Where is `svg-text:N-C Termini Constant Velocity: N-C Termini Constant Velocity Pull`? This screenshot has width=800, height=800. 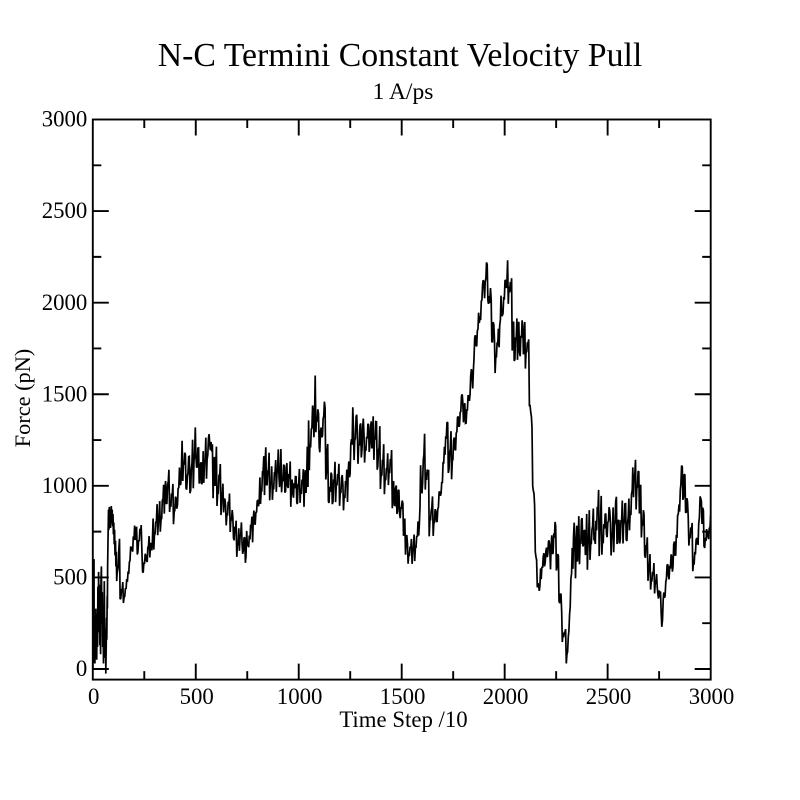
svg-text:N-C Termini Constant Velocity: N-C Termini Constant Velocity Pull is located at coordinates (400, 55).